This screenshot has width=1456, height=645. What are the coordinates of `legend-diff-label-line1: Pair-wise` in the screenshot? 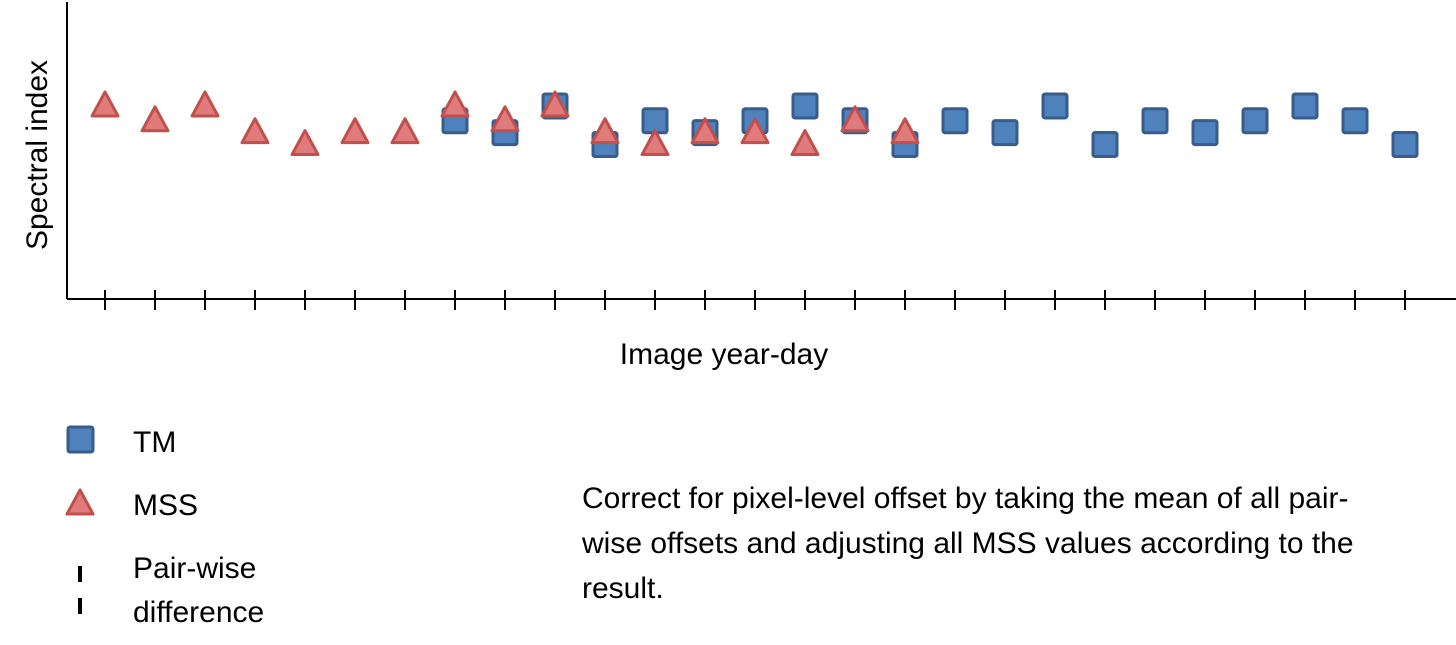 It's located at (195, 568).